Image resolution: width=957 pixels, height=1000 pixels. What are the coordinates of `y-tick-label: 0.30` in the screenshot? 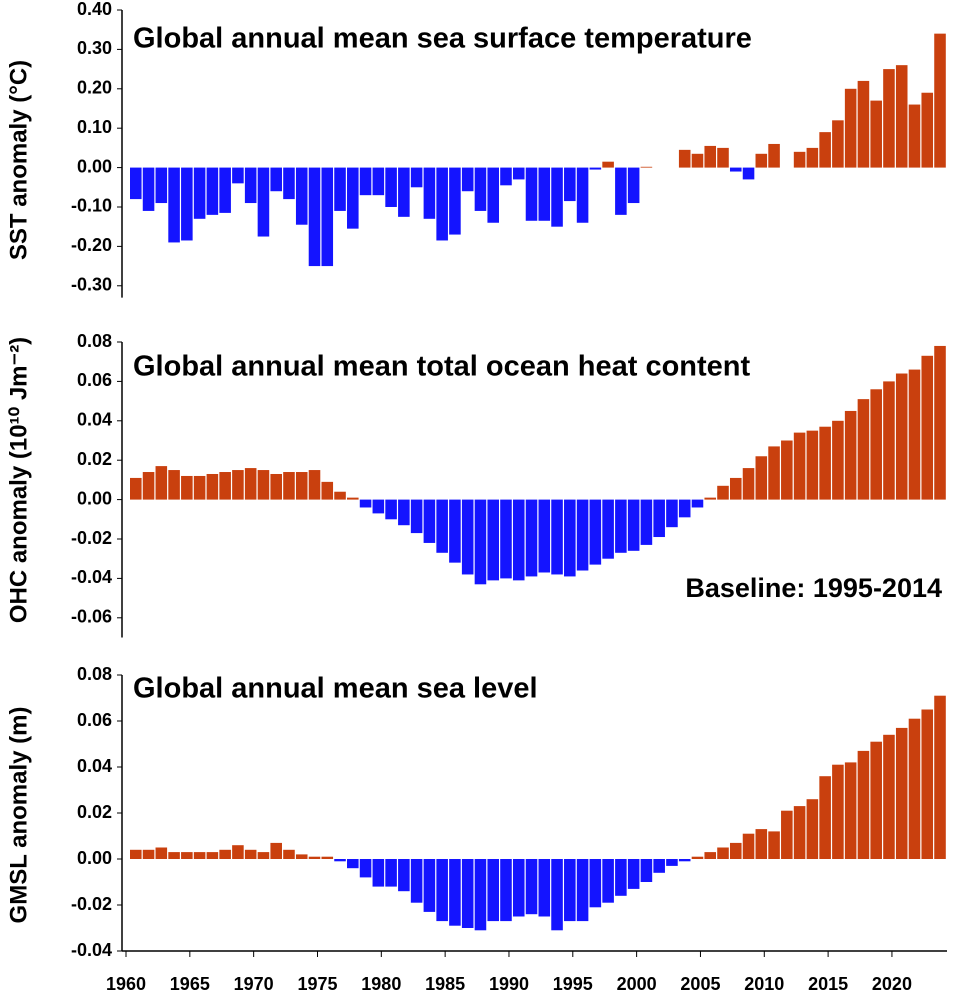 It's located at (94, 48).